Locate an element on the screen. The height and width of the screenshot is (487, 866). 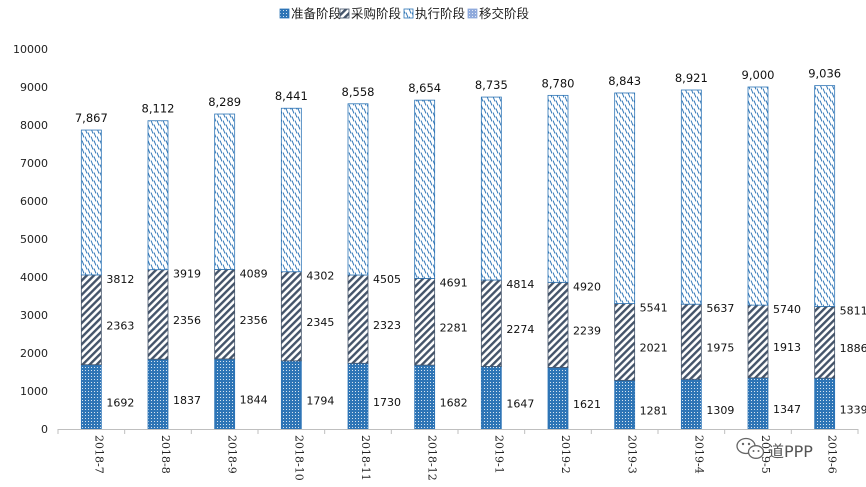
data-label: 5637 is located at coordinates (720, 308).